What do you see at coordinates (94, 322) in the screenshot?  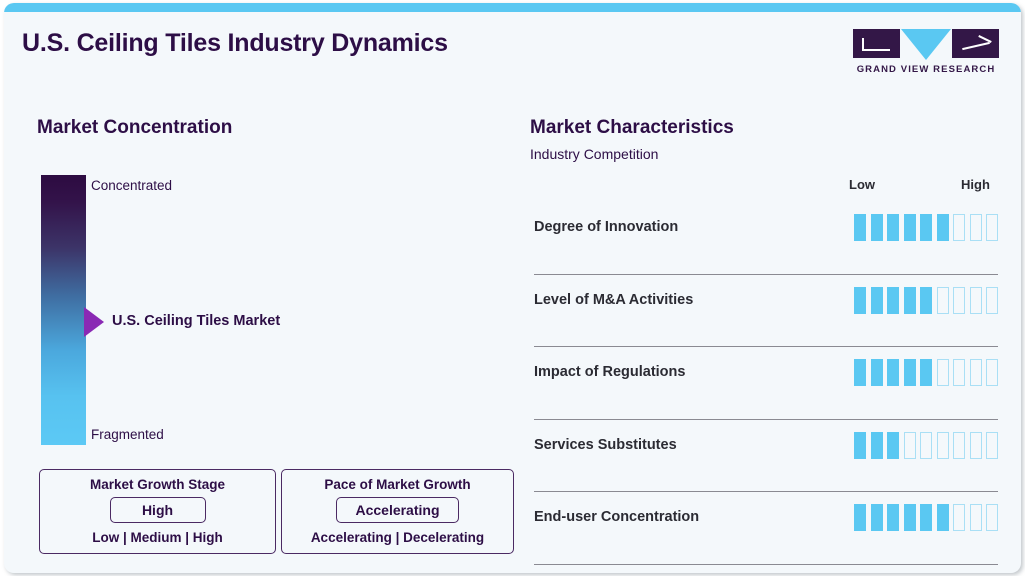 I see `market-position-pointer-icon` at bounding box center [94, 322].